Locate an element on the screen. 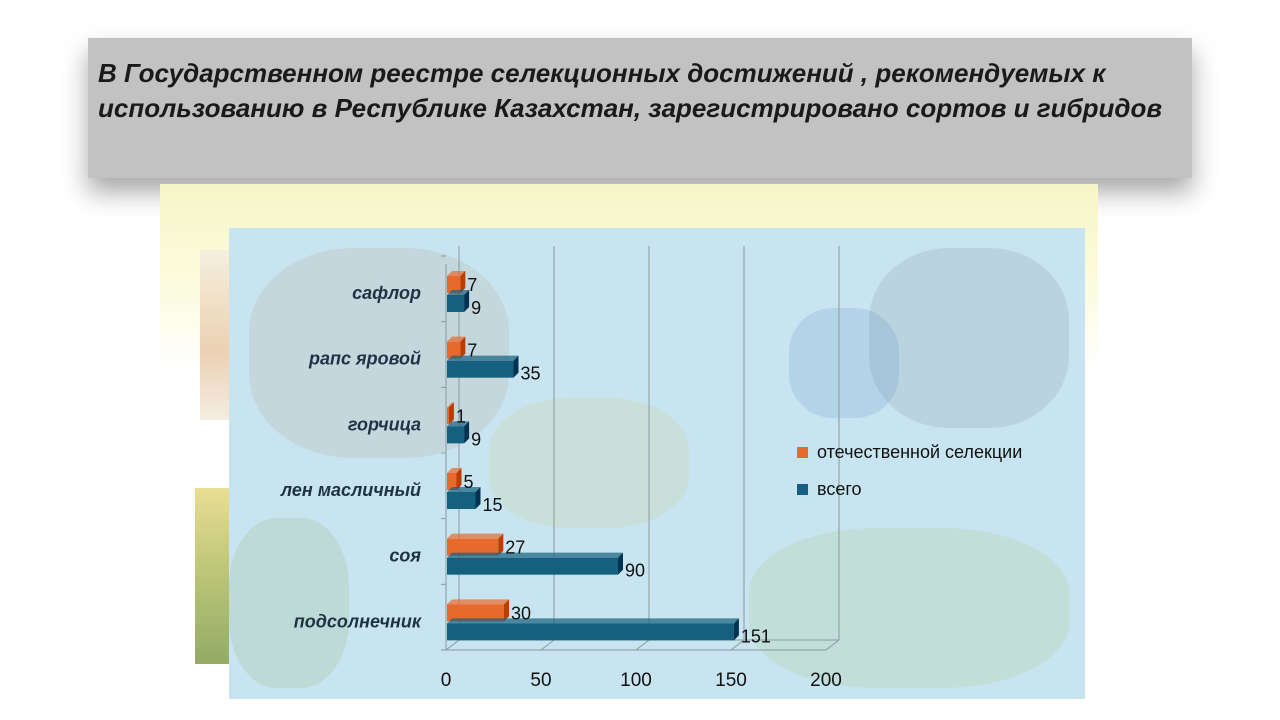 Image resolution: width=1280 pixels, height=720 pixels. legend-label-total: всего is located at coordinates (839, 489).